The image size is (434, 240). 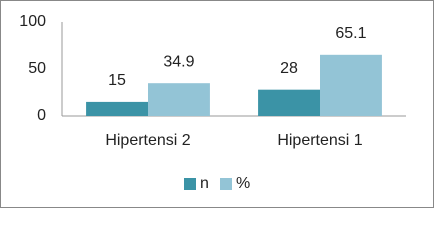 What do you see at coordinates (350, 33) in the screenshot?
I see `value-label: 65.1` at bounding box center [350, 33].